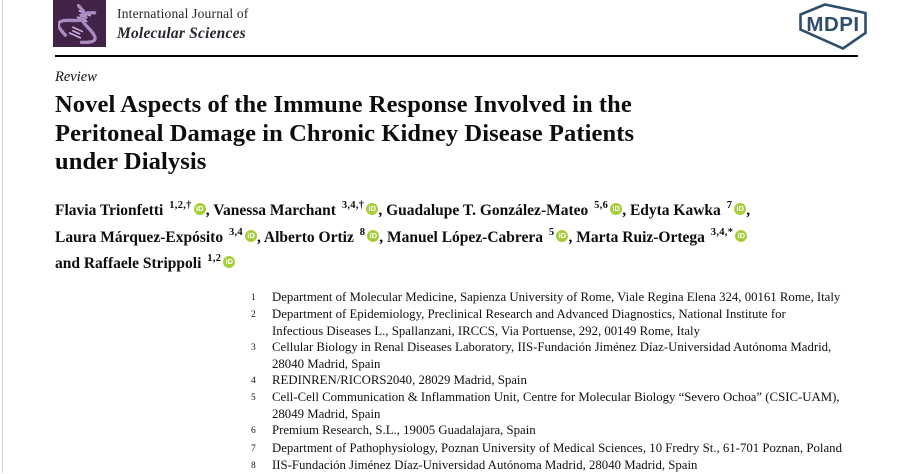 This screenshot has height=474, width=904. What do you see at coordinates (235, 232) in the screenshot?
I see `author-affiliation-superscript: 3,4` at bounding box center [235, 232].